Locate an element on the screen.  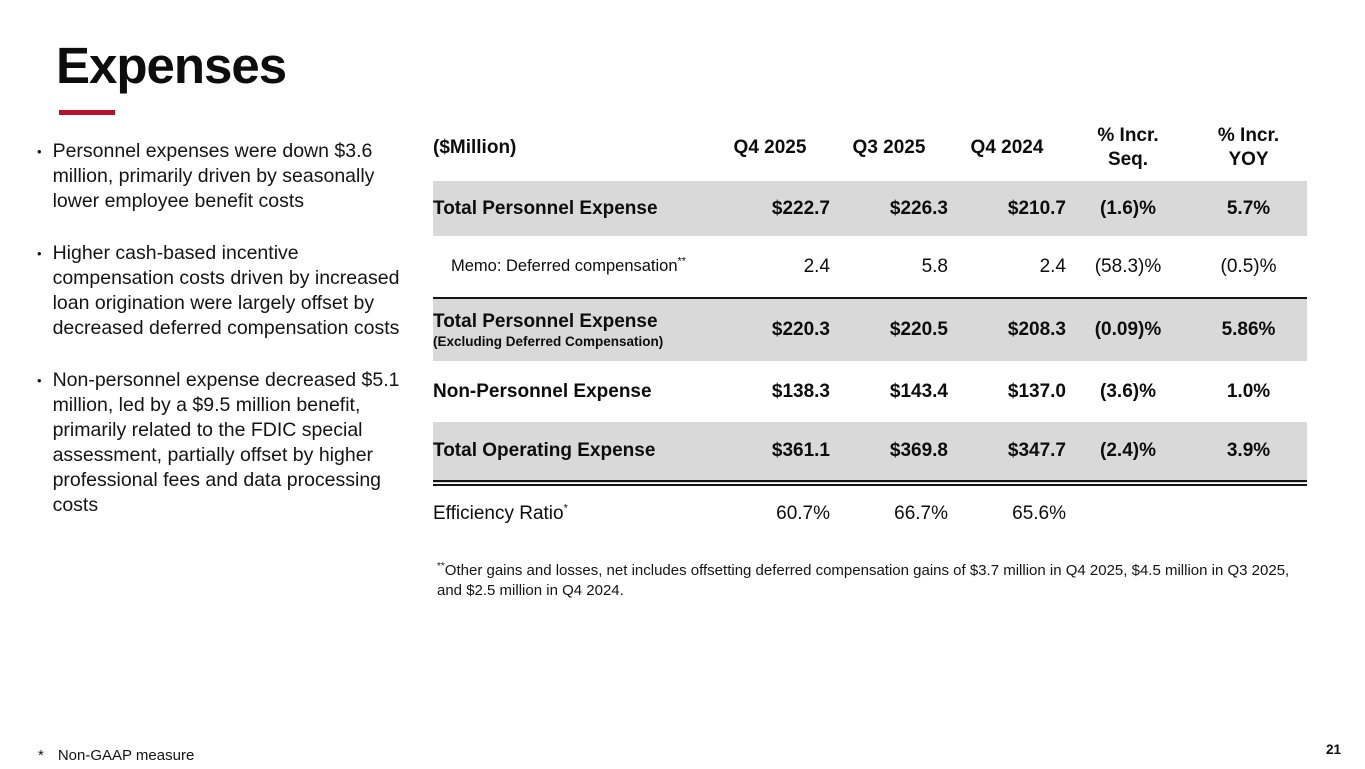
cell-value: (3.6)% is located at coordinates (1128, 391).